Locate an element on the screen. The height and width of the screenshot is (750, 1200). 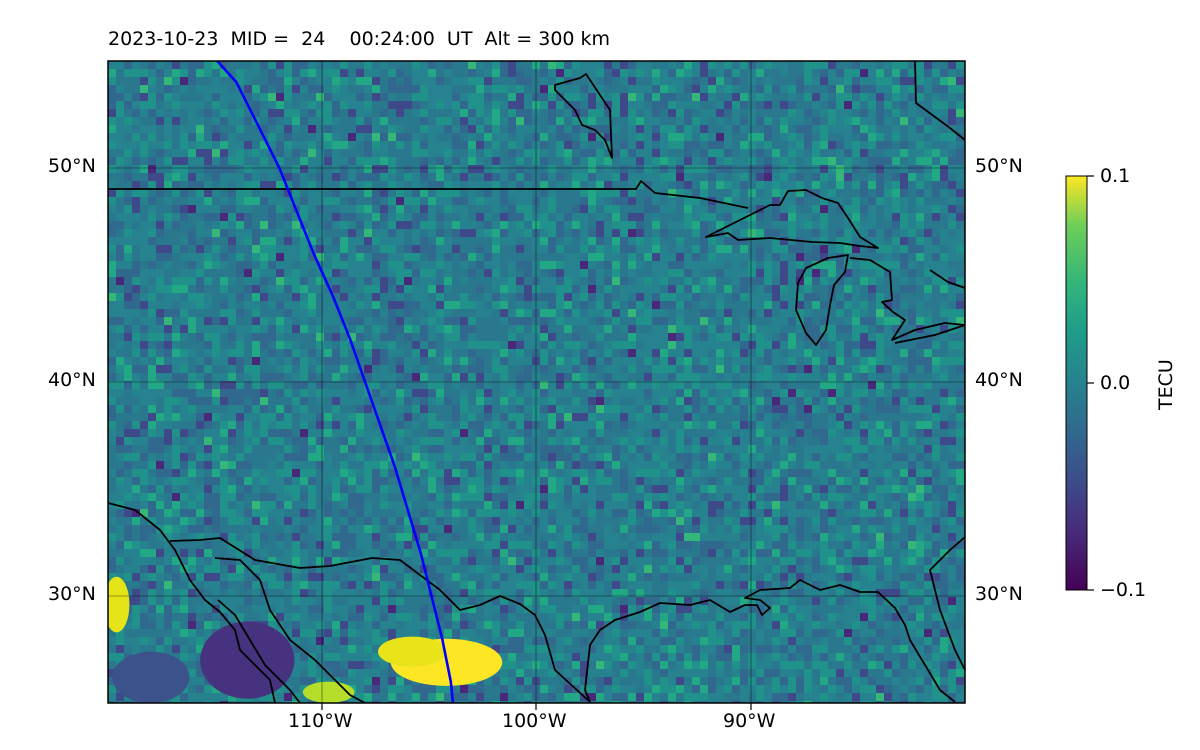
colorbar-tick-min: −0.1 is located at coordinates (1123, 590).